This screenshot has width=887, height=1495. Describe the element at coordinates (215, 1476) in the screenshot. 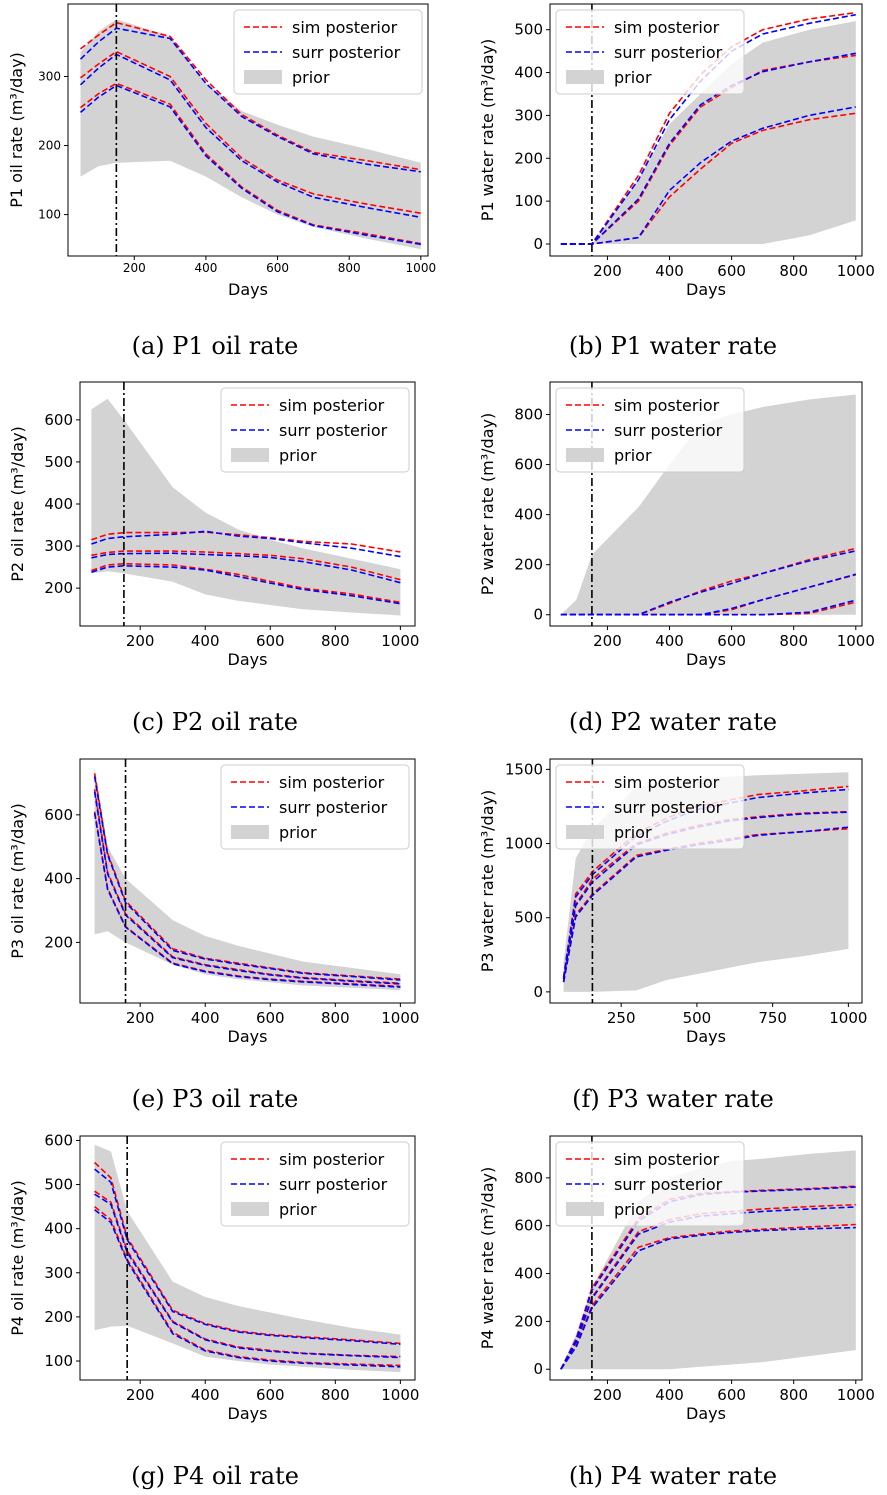

I see `subfigure-caption: (g) P4 oil rate` at that location.